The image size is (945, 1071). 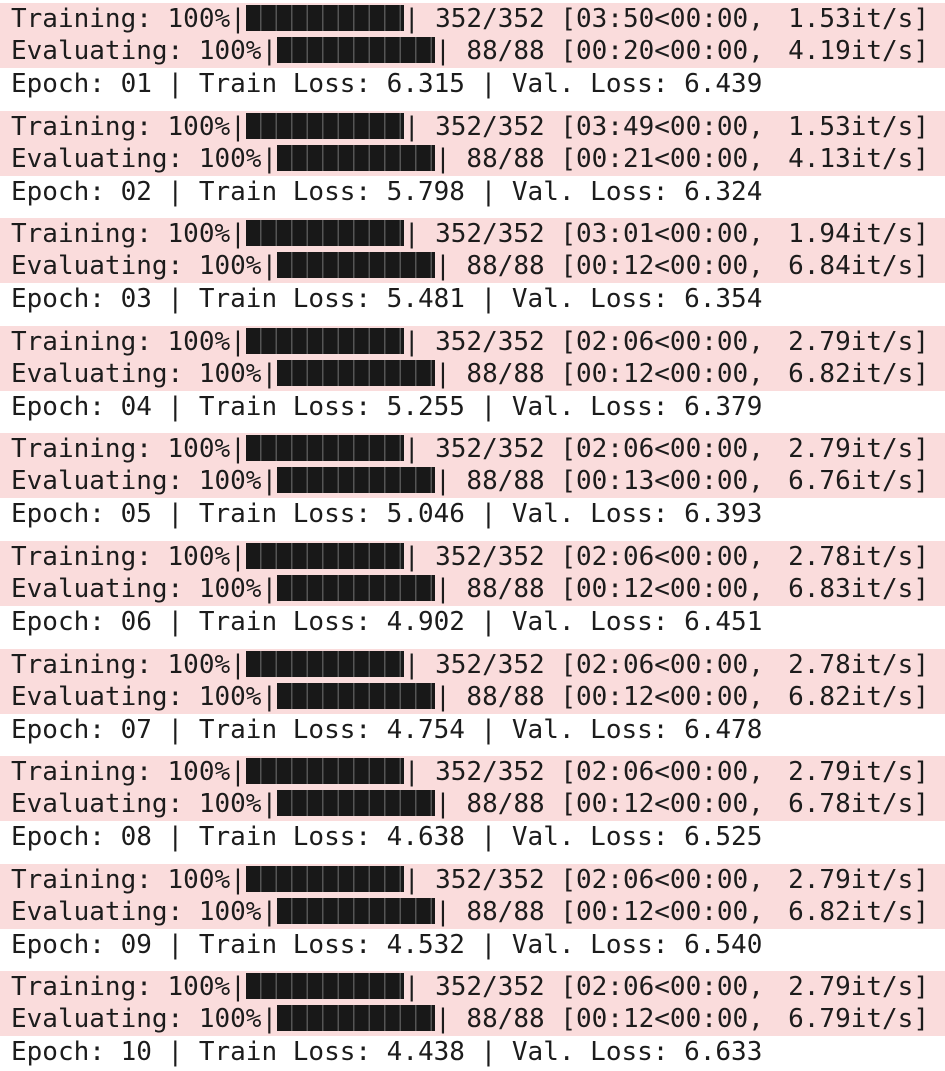 What do you see at coordinates (591, 19) in the screenshot?
I see `training-count: 352/352 [03:50<00:00,` at bounding box center [591, 19].